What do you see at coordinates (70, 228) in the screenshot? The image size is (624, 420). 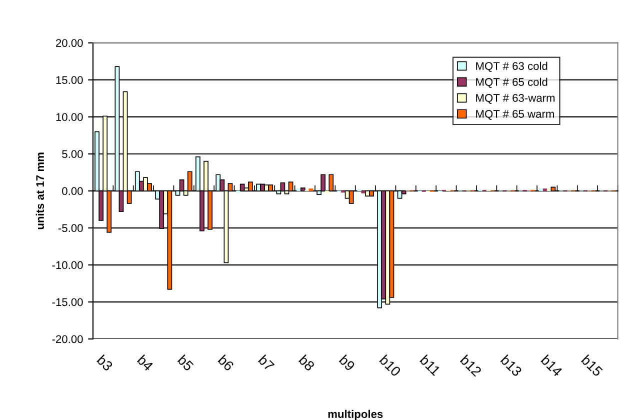 I see `y-tick-label: -5.00` at bounding box center [70, 228].